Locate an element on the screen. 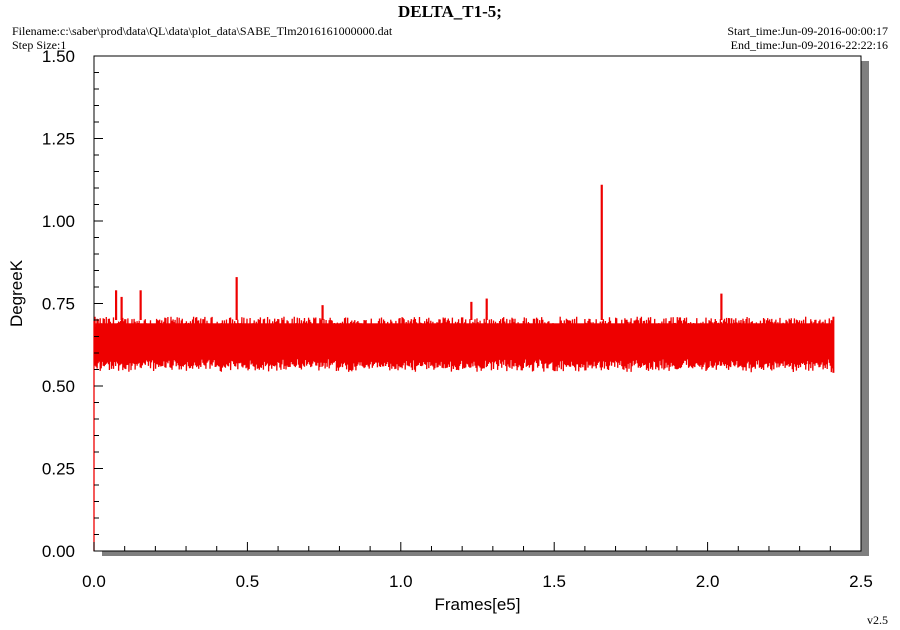  x-tick-label: 0.0 is located at coordinates (94, 581).